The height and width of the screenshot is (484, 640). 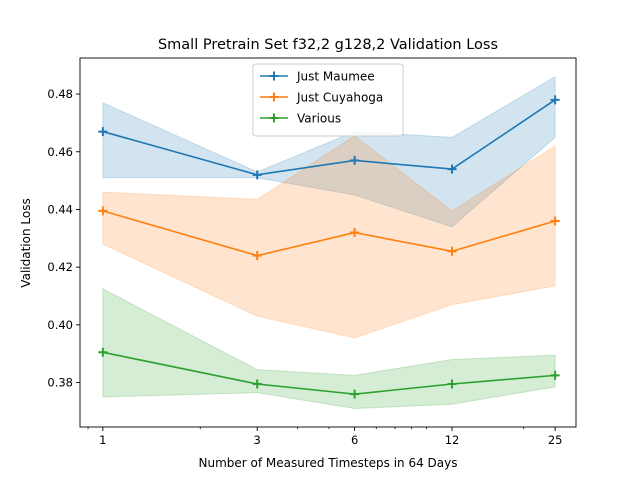 What do you see at coordinates (327, 463) in the screenshot?
I see `x-axis-label: Number of Measured Timesteps in 64 Days` at bounding box center [327, 463].